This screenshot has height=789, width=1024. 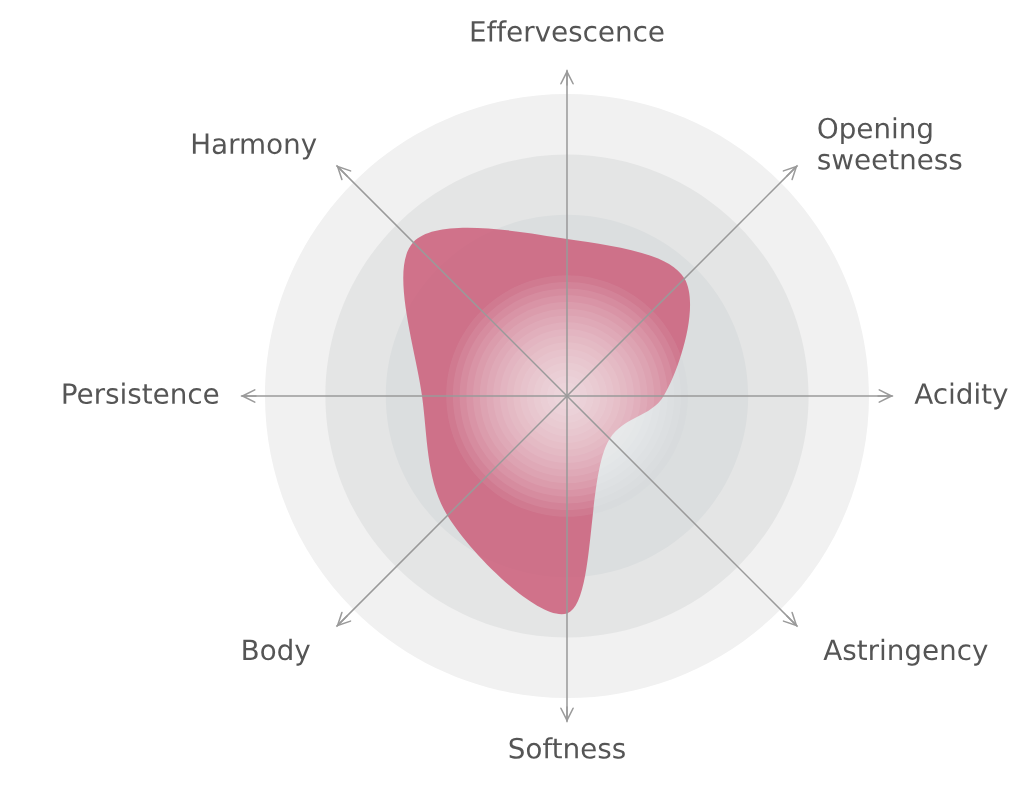 I want to click on spoke-label: Astringency, so click(x=905, y=652).